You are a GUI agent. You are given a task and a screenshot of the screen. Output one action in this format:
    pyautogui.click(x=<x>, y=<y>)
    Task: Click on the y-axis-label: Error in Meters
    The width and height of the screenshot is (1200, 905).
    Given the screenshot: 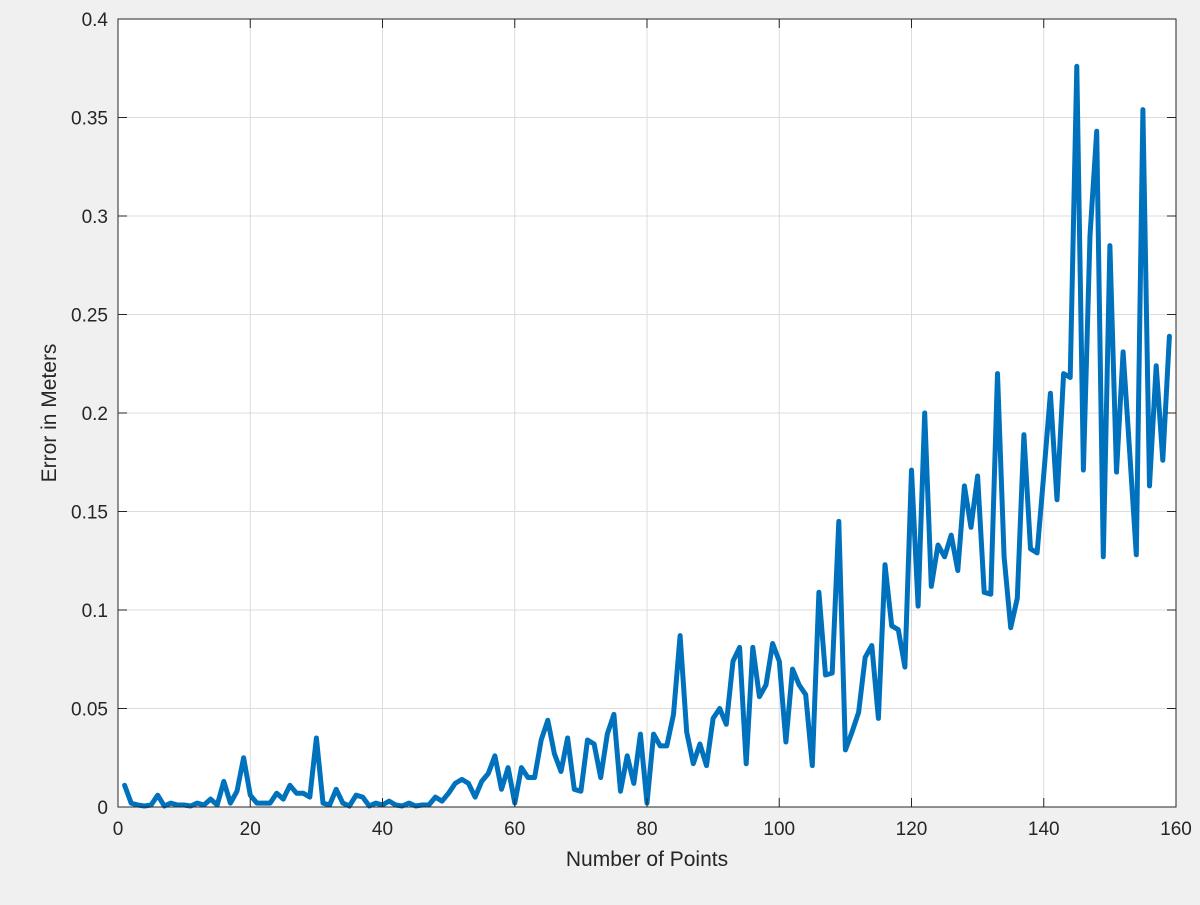 What is the action you would take?
    pyautogui.click(x=49, y=413)
    